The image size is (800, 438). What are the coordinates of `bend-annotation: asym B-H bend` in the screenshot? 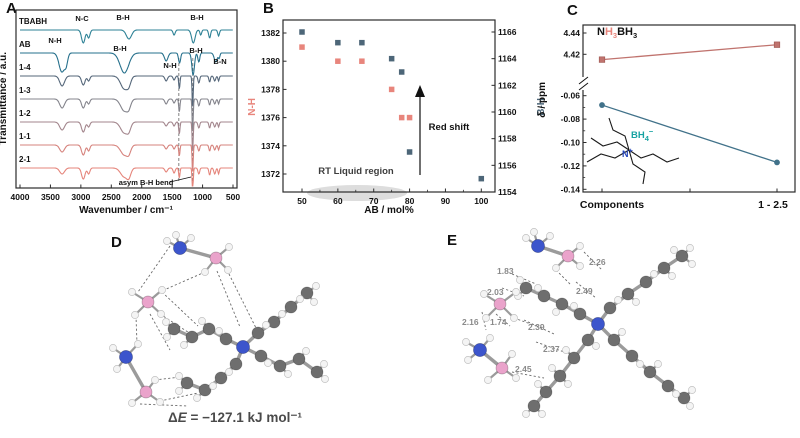 It's located at (146, 182).